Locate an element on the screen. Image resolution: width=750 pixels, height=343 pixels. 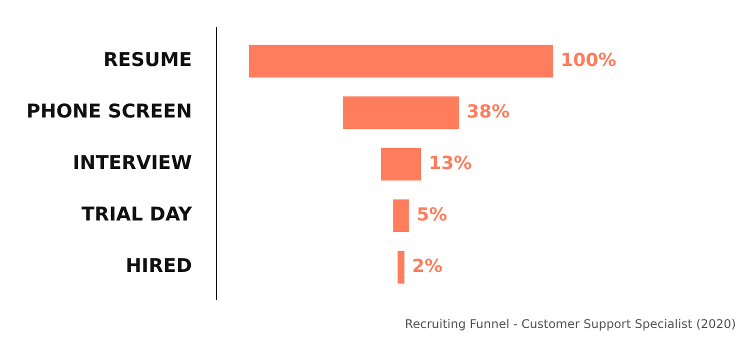
category-label: TRIAL DAY is located at coordinates (136, 215).